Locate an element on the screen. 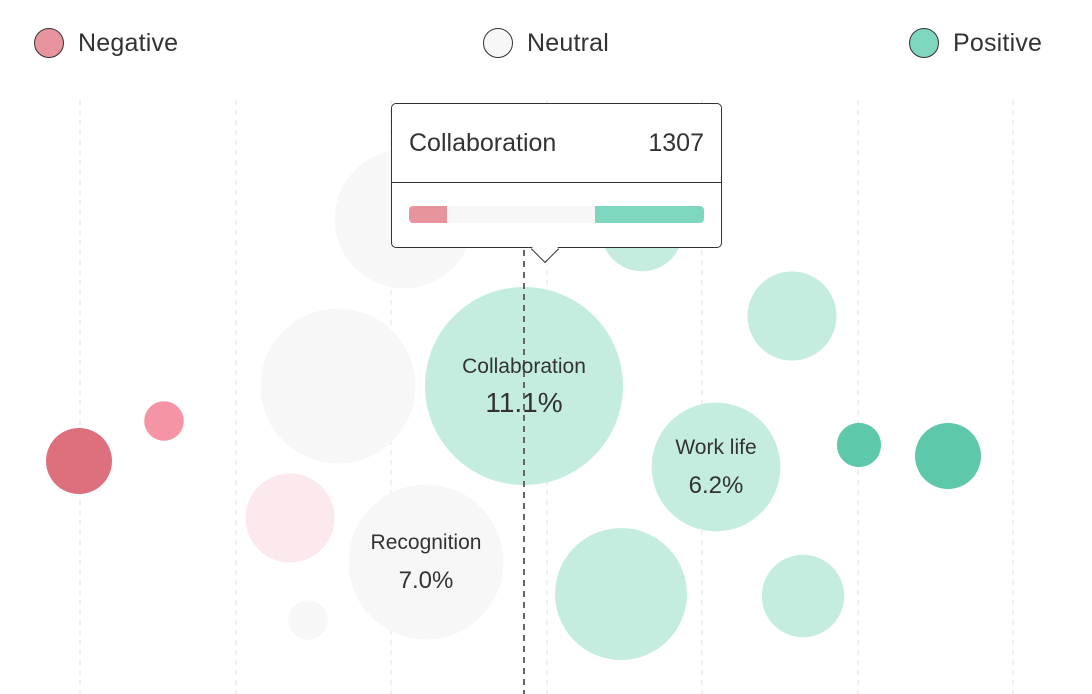 The image size is (1092, 694). legend-label-neutral: Neutral is located at coordinates (568, 42).